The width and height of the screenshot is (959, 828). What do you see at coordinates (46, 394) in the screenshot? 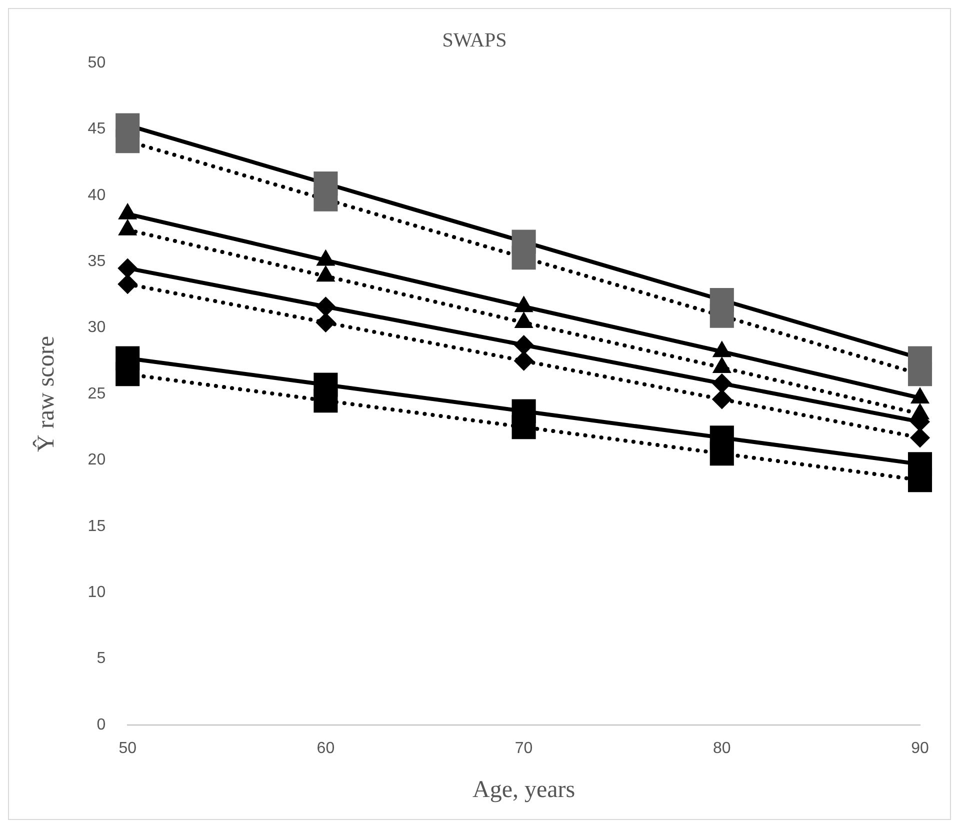
I see `y-axis-title: Ŷ raw score` at bounding box center [46, 394].